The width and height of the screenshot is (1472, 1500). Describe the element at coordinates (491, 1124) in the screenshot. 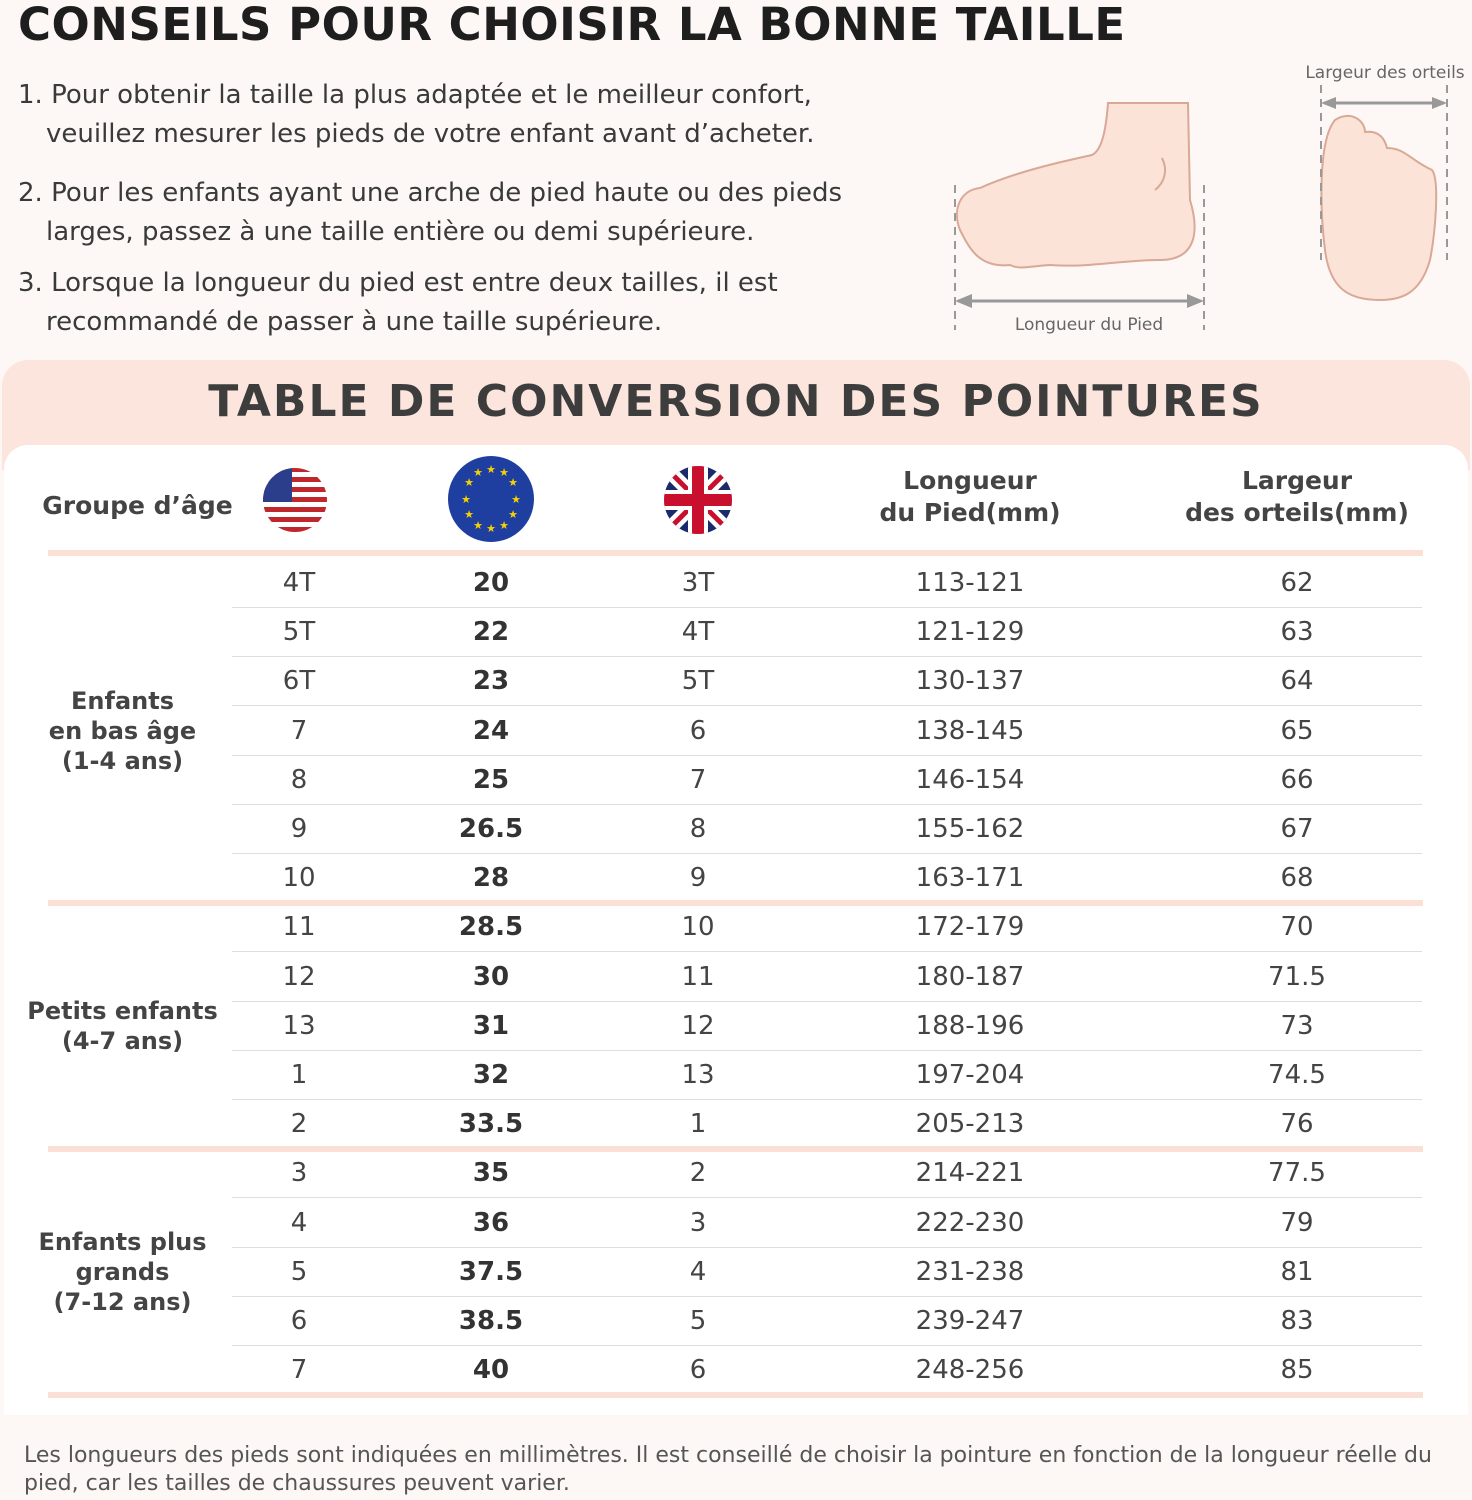

I see `eu-size-cell: 33.5` at that location.